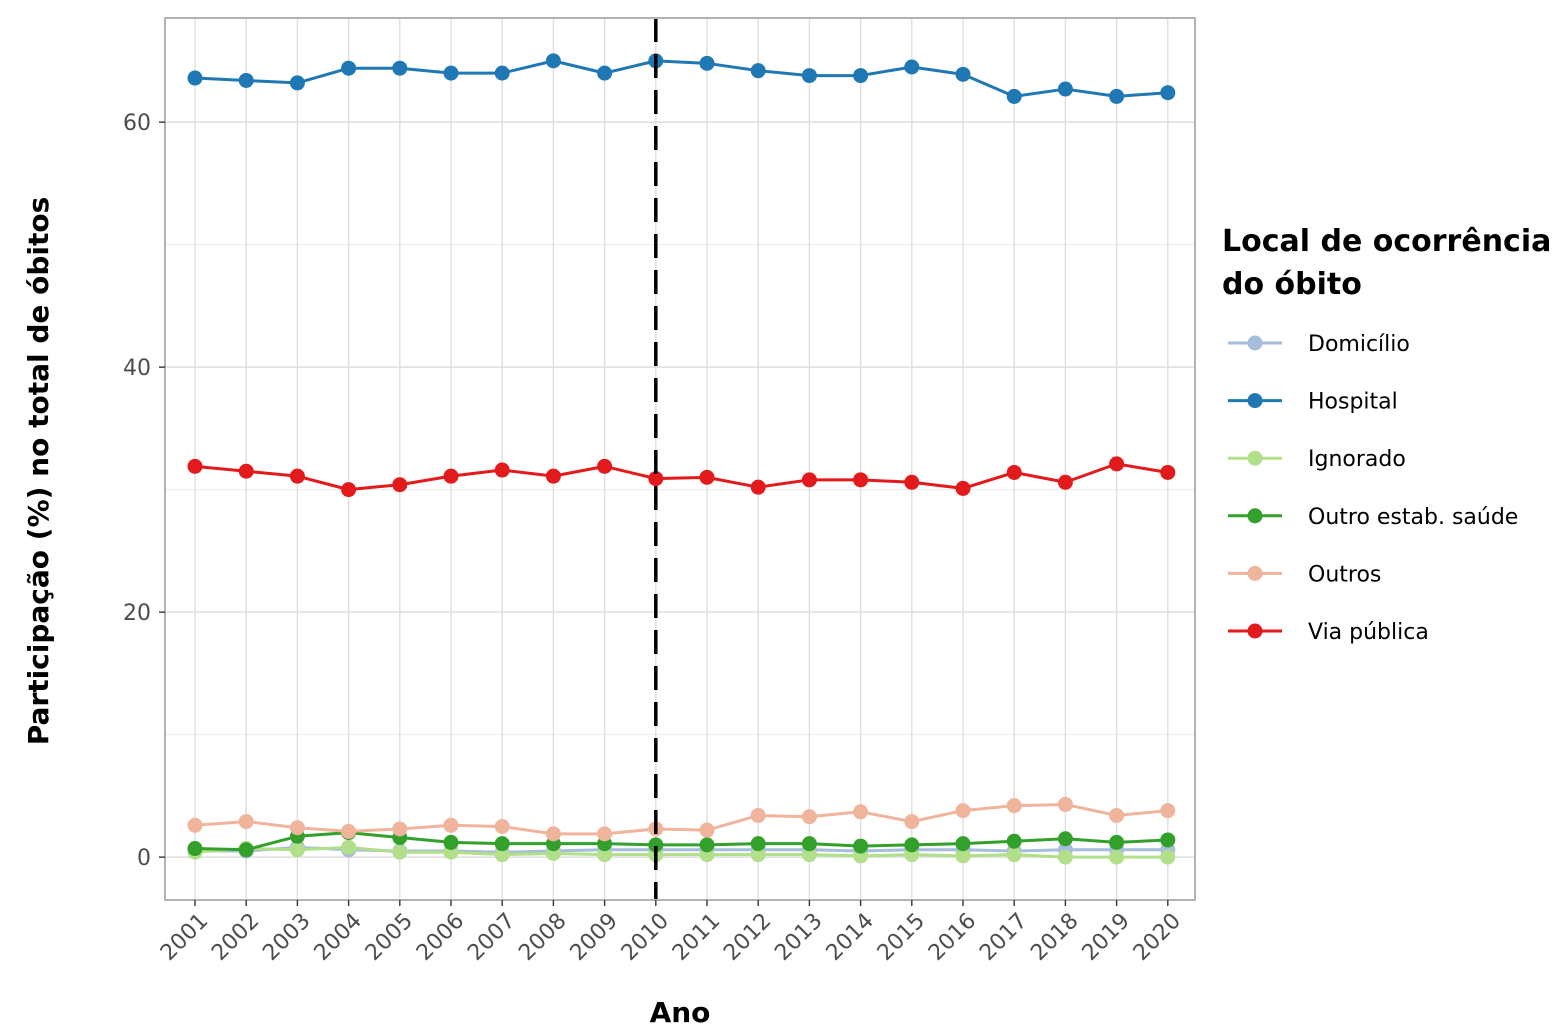  Describe the element at coordinates (137, 368) in the screenshot. I see `y-tick-label: 40` at that location.